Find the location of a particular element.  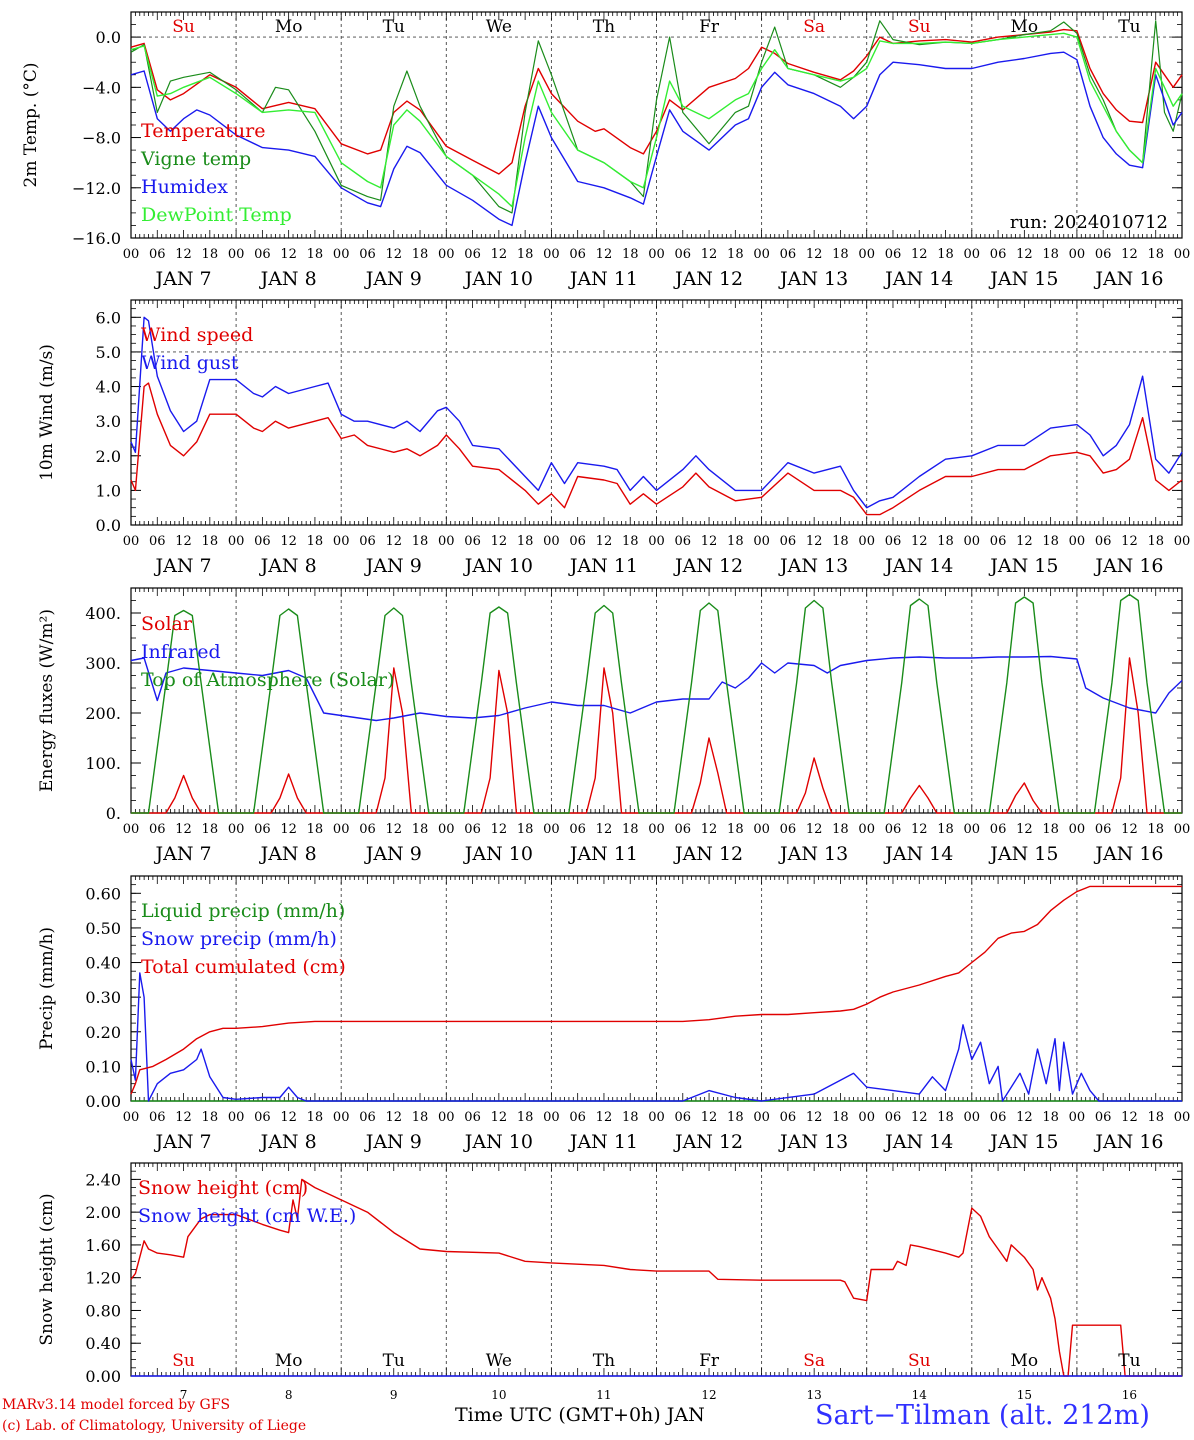

y-tick-label: 0.30 is located at coordinates (103, 997).